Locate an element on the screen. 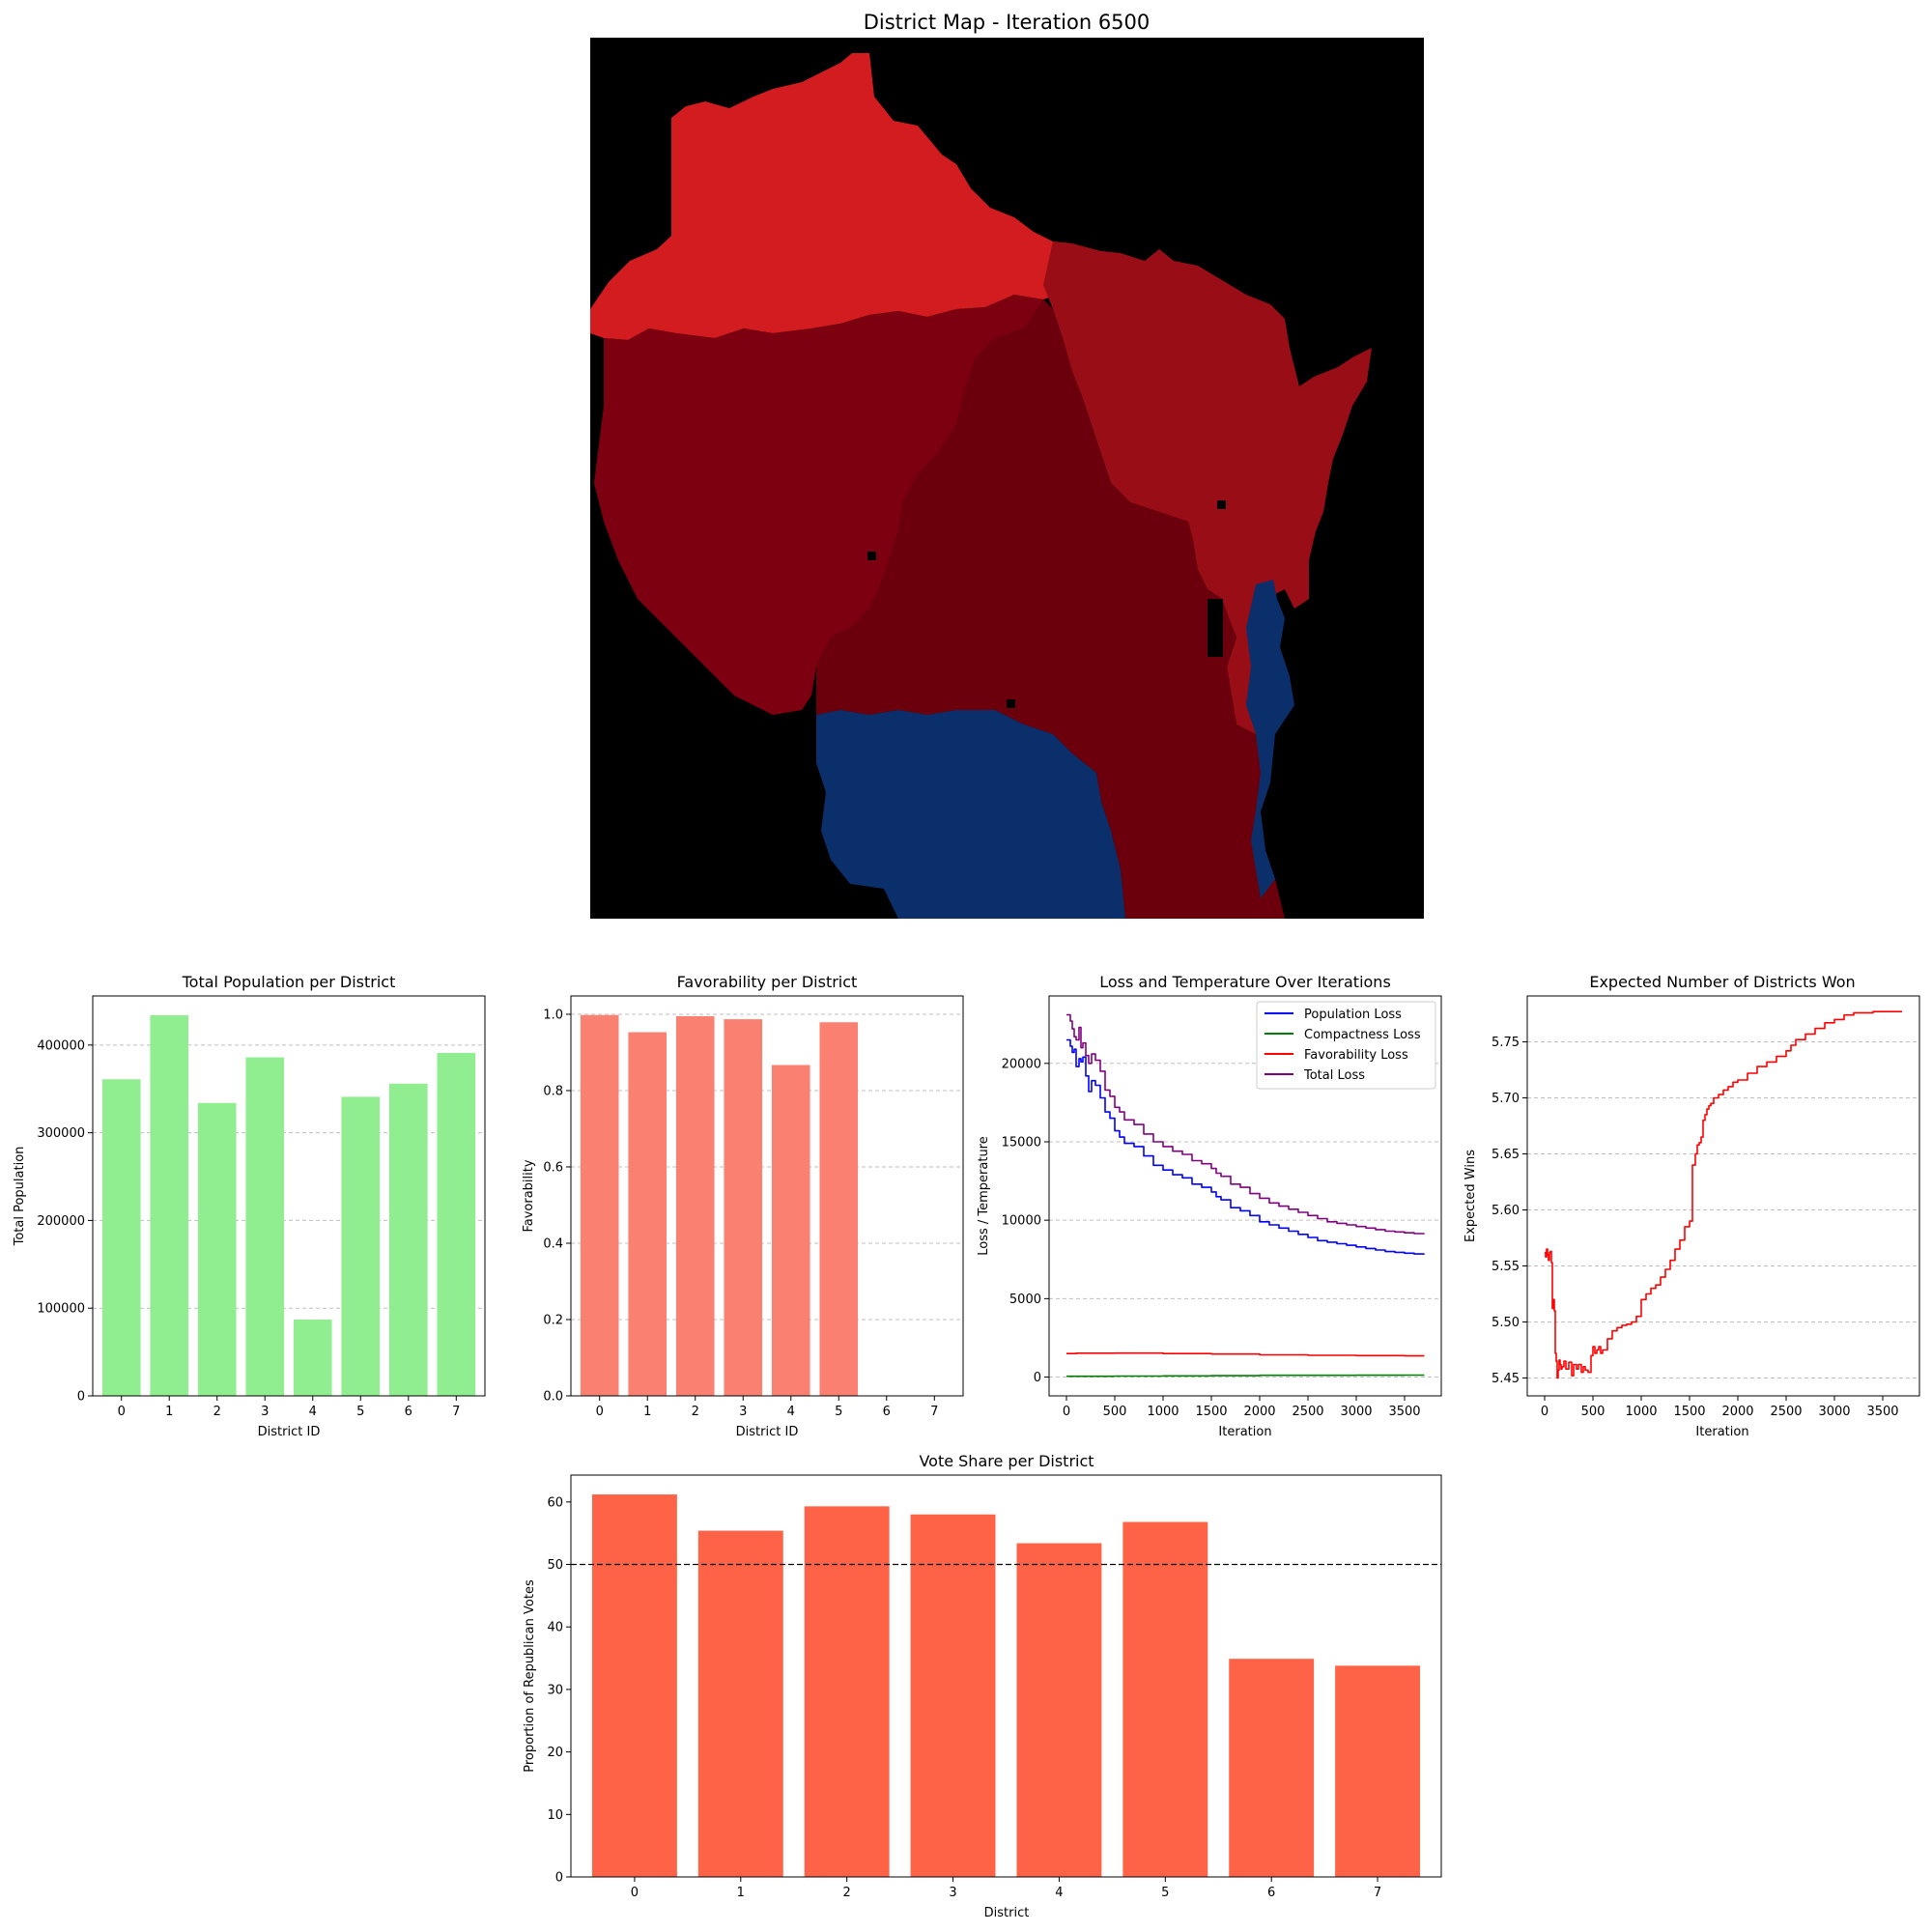 This screenshot has width=1932, height=1932. wins-xtick-label: 1000 is located at coordinates (1641, 1412).